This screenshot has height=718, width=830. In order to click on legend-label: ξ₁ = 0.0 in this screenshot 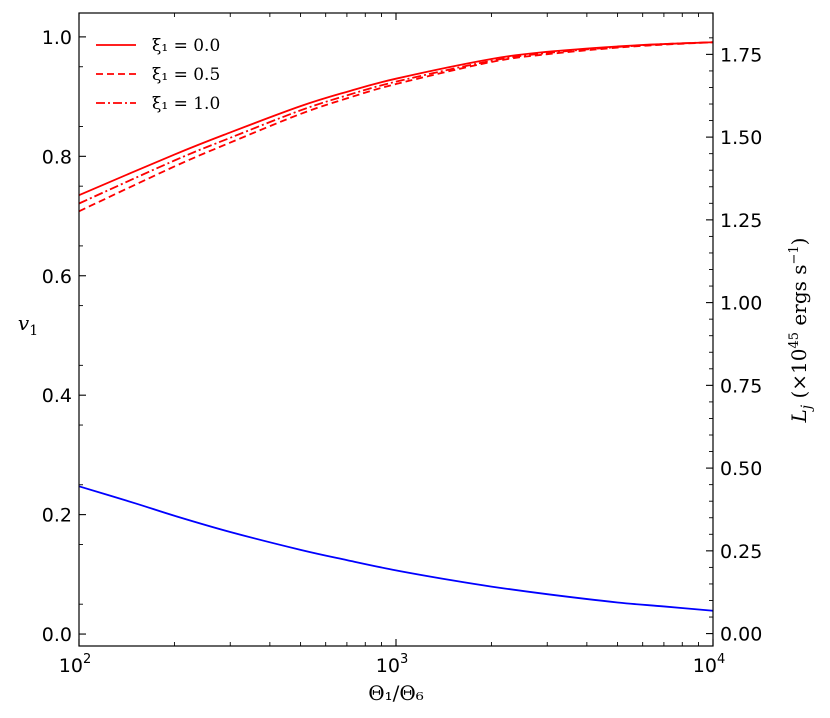, I will do `click(186, 46)`.